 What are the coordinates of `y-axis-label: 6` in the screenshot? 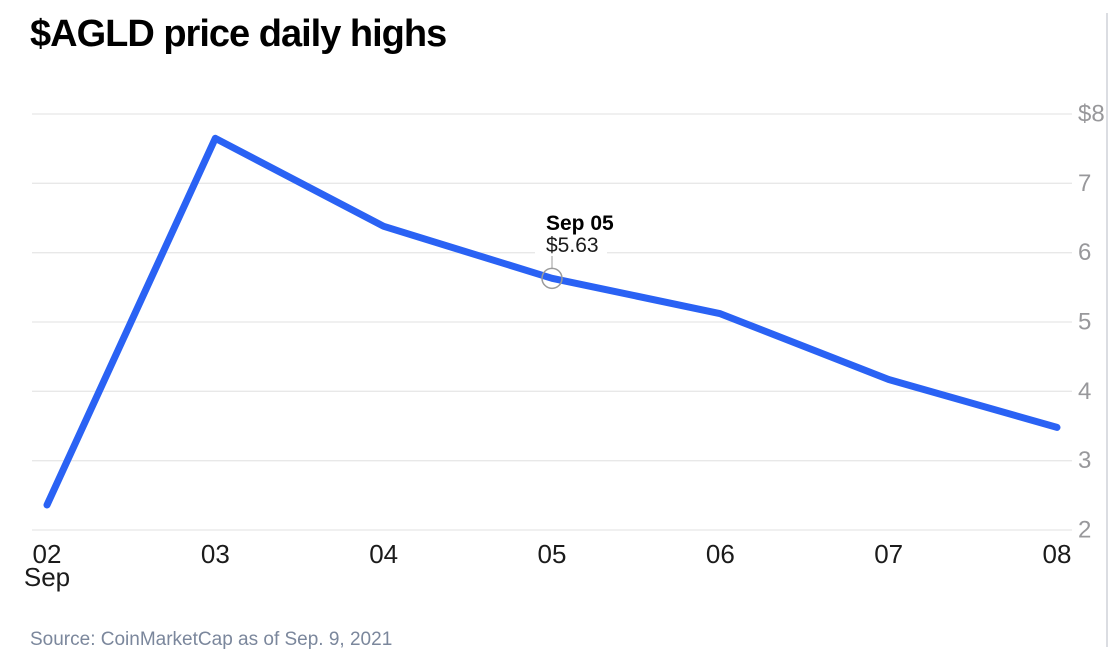 It's located at (1084, 252).